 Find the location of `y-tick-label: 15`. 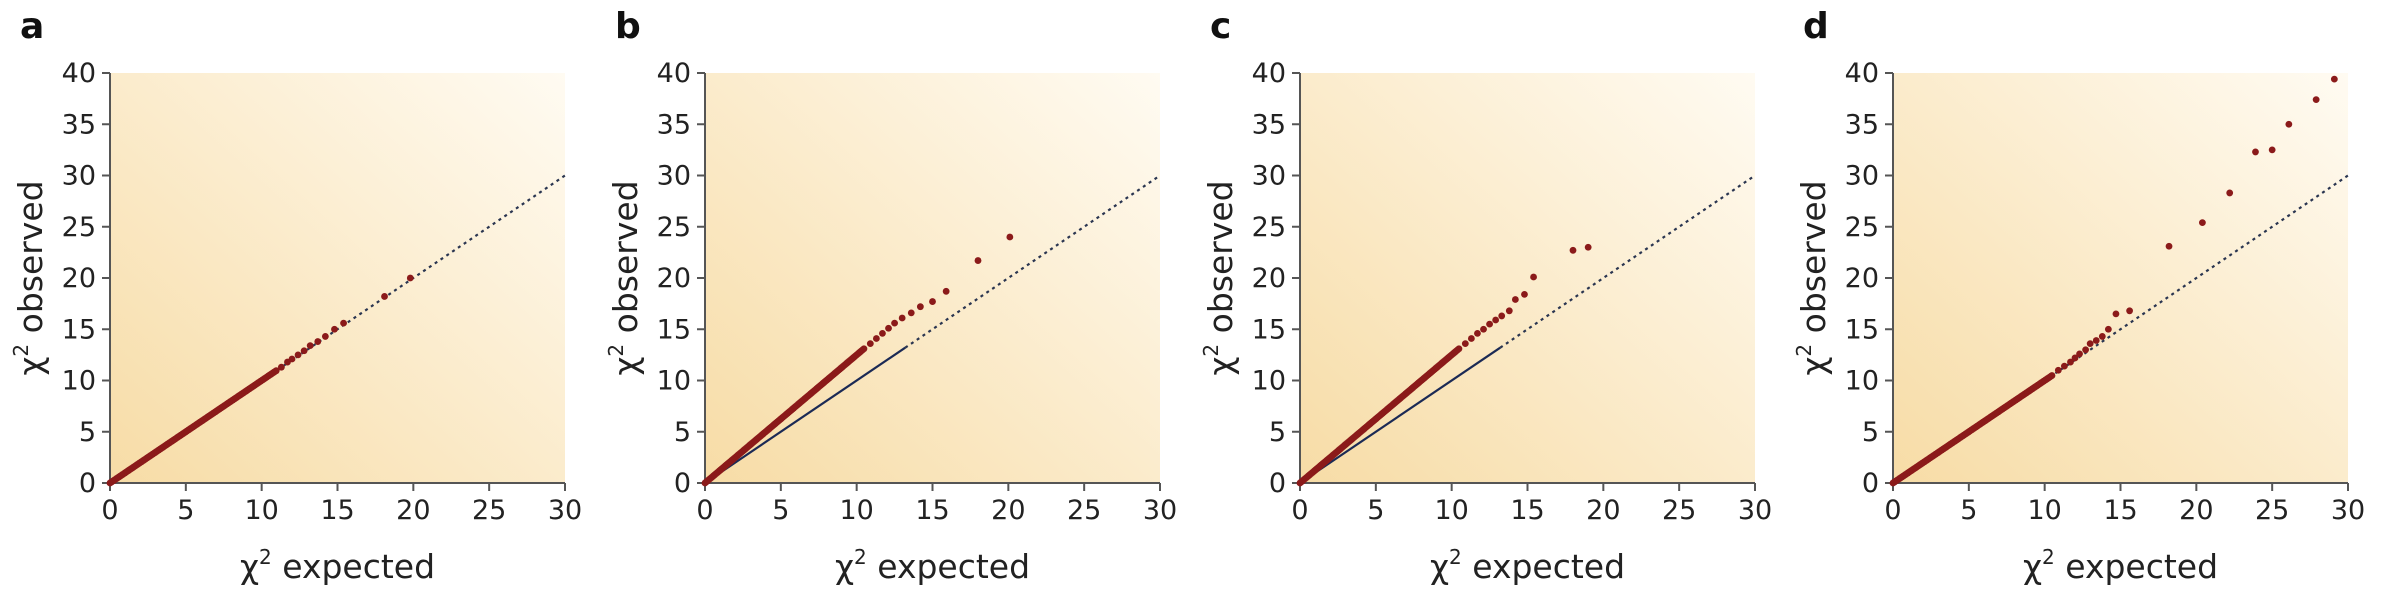

y-tick-label: 15 is located at coordinates (1269, 329).